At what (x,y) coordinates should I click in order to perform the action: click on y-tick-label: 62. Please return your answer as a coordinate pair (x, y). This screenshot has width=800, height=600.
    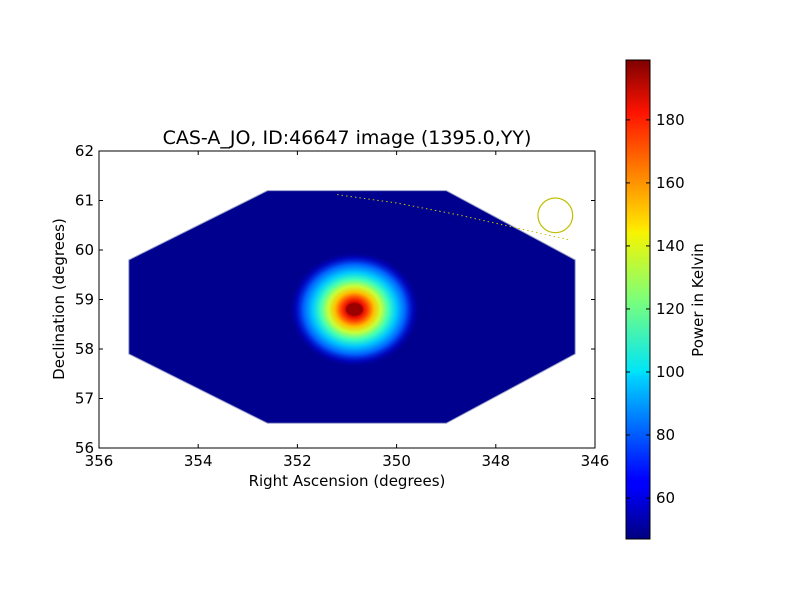
    Looking at the image, I should click on (84, 151).